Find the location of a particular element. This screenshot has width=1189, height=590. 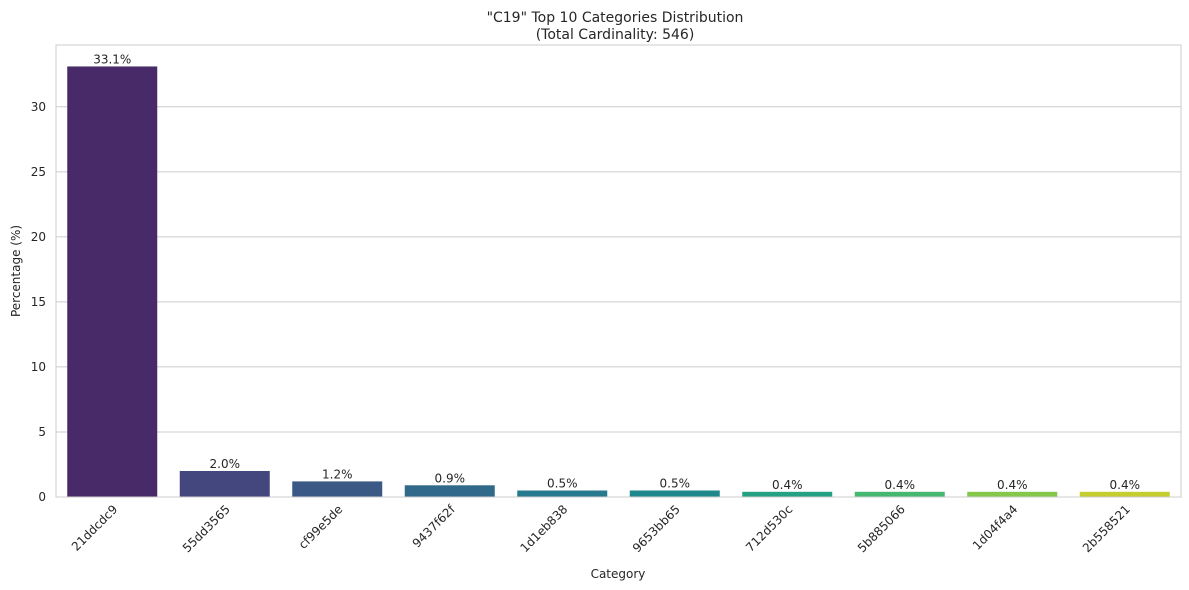

x-tick-label: 55dd3565 is located at coordinates (206, 528).